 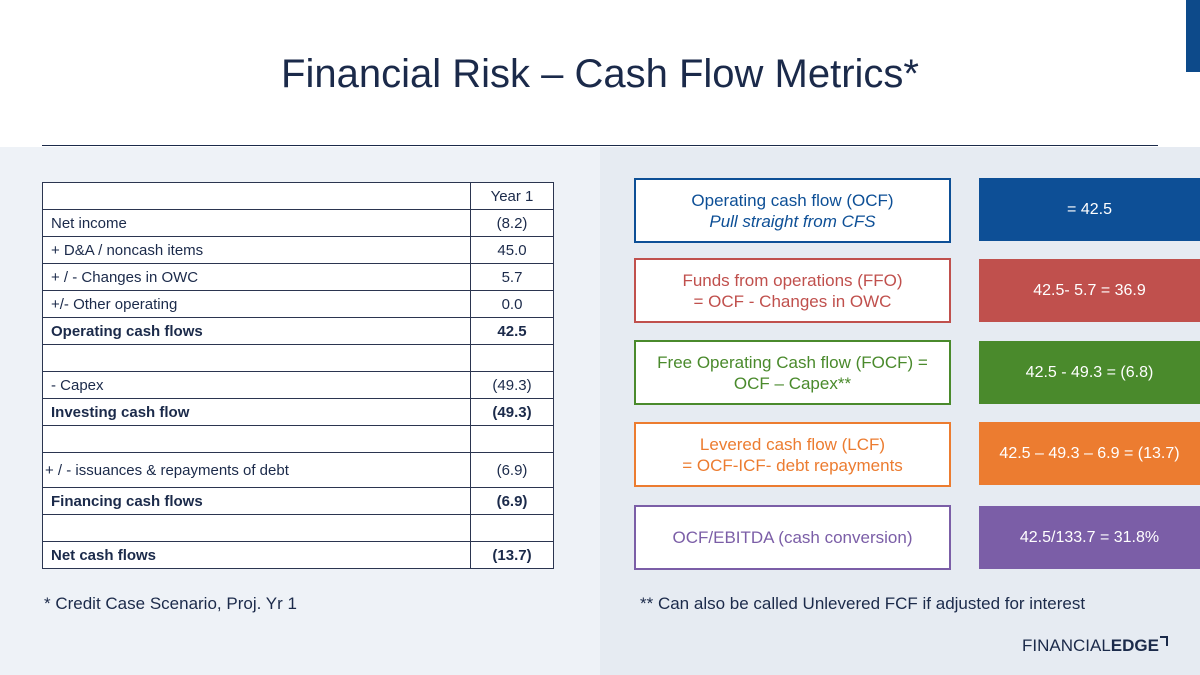 I want to click on table-header-row: Year 1, so click(x=298, y=196).